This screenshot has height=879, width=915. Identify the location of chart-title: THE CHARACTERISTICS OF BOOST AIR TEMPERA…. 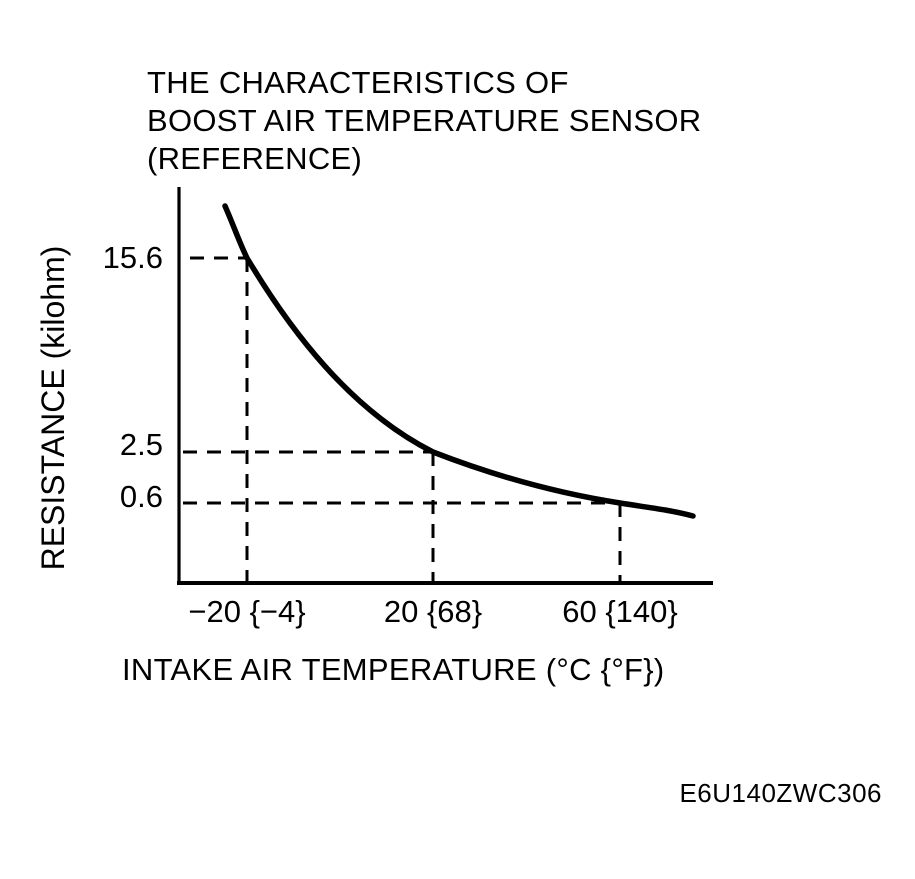
(424, 121).